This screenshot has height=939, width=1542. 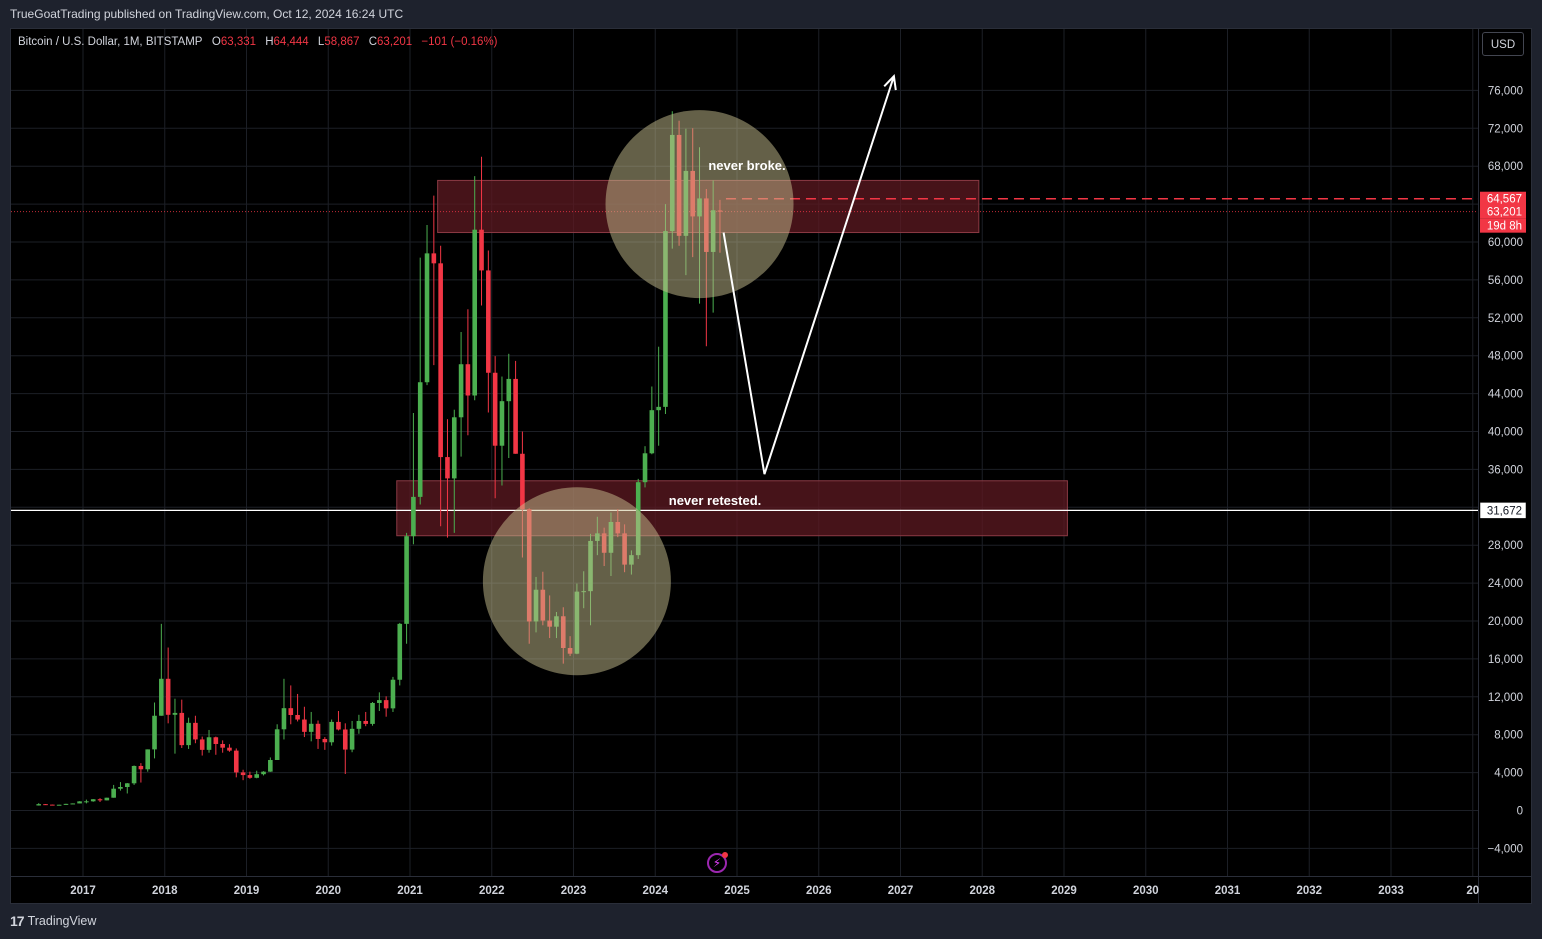 What do you see at coordinates (1504, 213) in the screenshot?
I see `last-price-tag: 63,201` at bounding box center [1504, 213].